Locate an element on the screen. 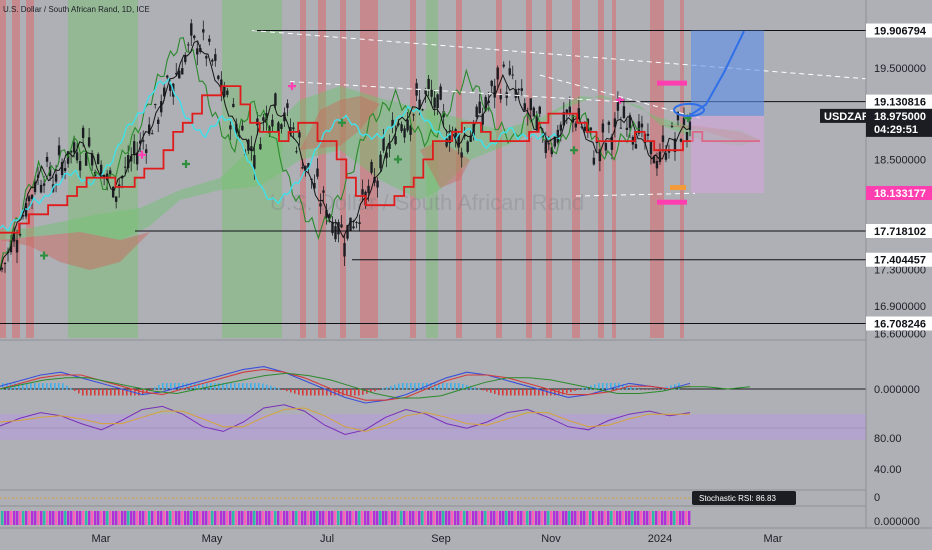  symbol-tag is located at coordinates (843, 115).